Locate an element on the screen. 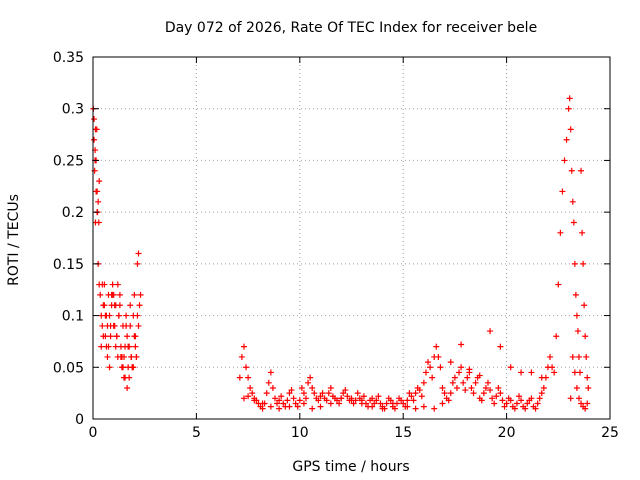  x-tick-label: 20 is located at coordinates (507, 433).